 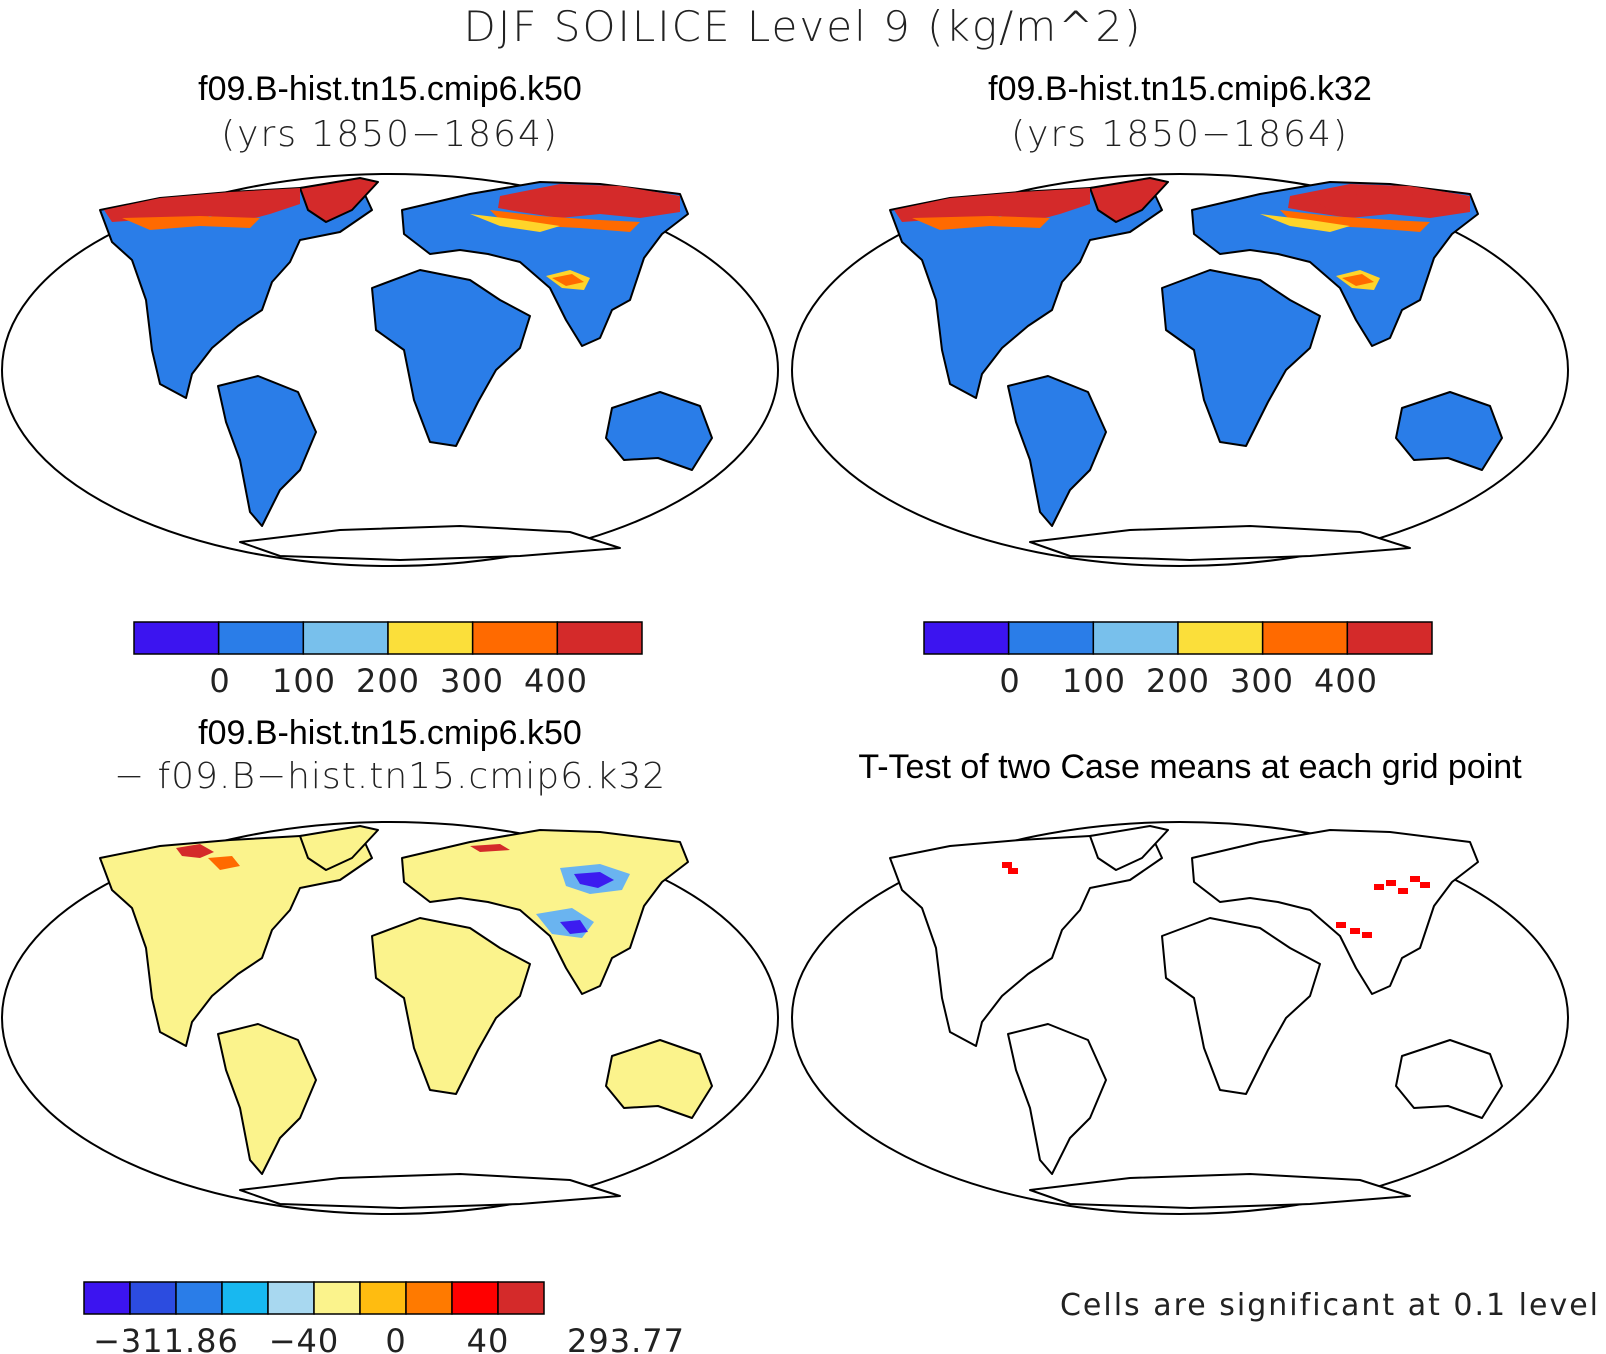 I want to click on colorbar-label: −40, so click(x=304, y=1338).